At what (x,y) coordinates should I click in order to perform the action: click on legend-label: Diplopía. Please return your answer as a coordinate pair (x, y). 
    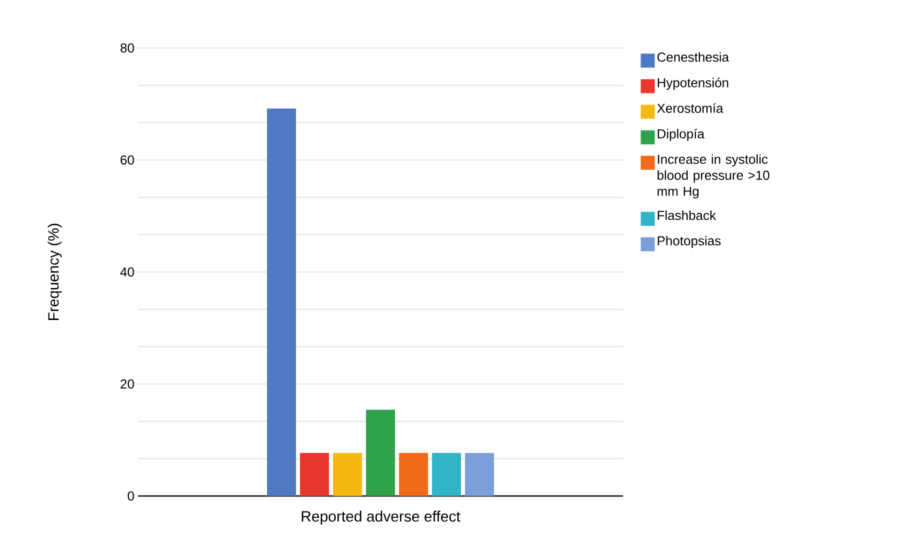
    Looking at the image, I should click on (681, 135).